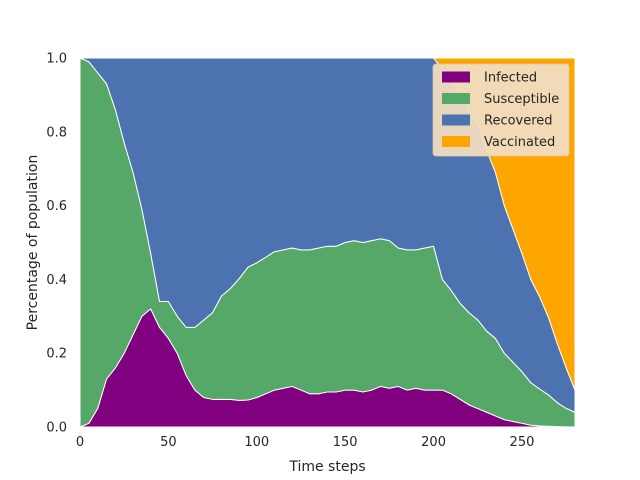  What do you see at coordinates (522, 442) in the screenshot?
I see `x-tick-label: 250` at bounding box center [522, 442].